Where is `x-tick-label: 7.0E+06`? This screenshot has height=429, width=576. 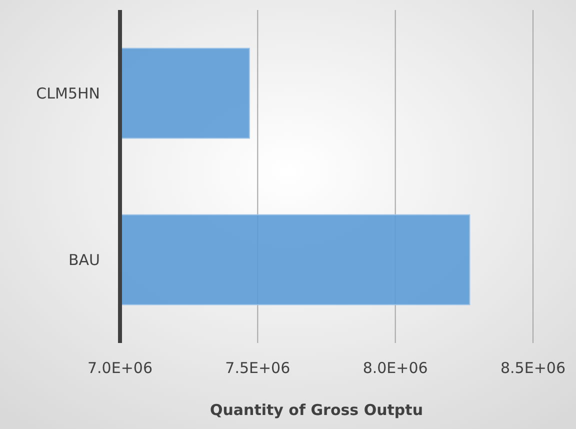 x-tick-label: 7.0E+06 is located at coordinates (120, 368).